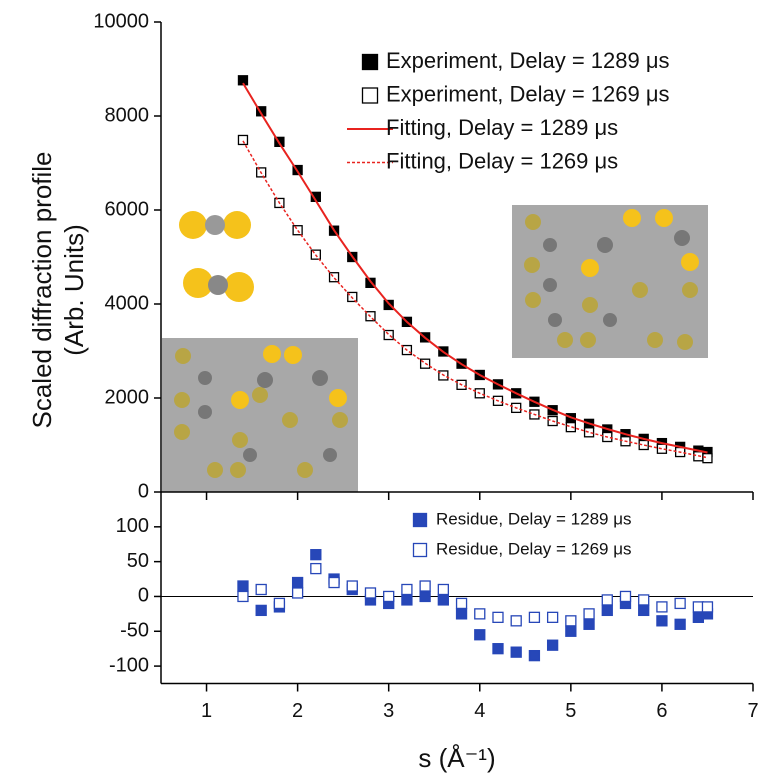 The image size is (762, 781). I want to click on x-tick-label: 2, so click(297, 711).